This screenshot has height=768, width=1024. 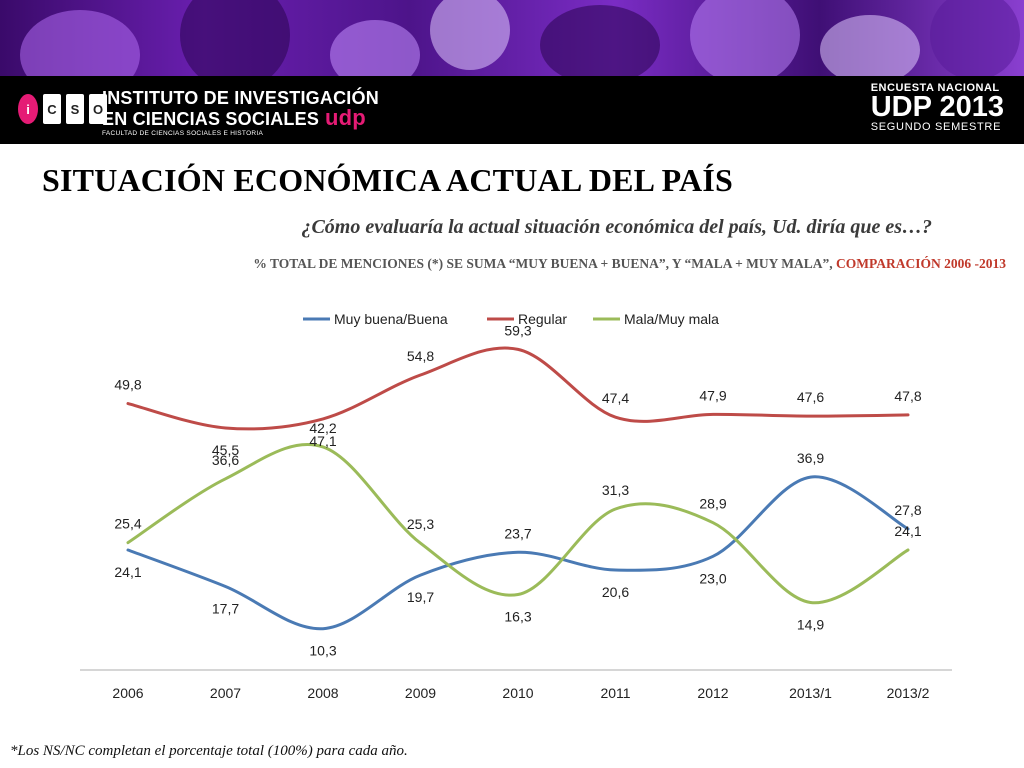 What do you see at coordinates (127, 693) in the screenshot?
I see `x-tick-label: 2006` at bounding box center [127, 693].